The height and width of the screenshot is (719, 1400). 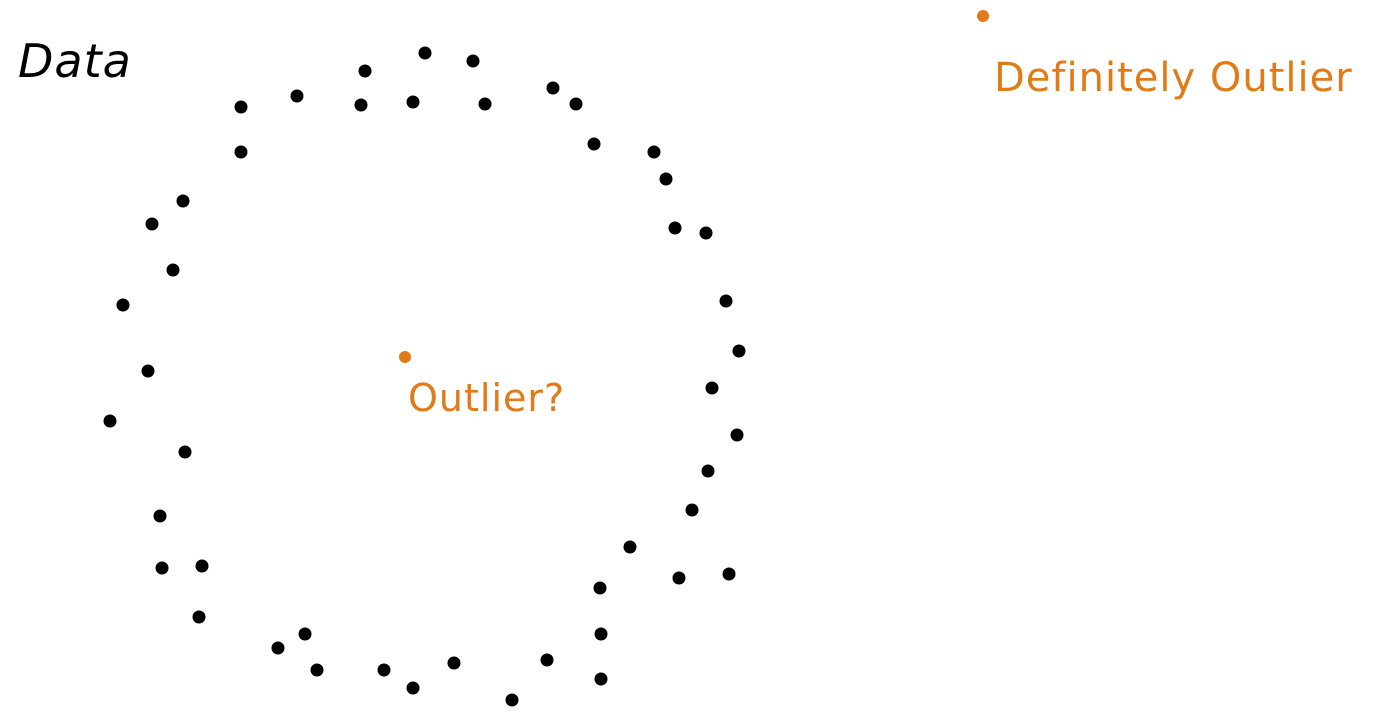 What do you see at coordinates (487, 398) in the screenshot?
I see `outlier-question-label: Outlier?` at bounding box center [487, 398].